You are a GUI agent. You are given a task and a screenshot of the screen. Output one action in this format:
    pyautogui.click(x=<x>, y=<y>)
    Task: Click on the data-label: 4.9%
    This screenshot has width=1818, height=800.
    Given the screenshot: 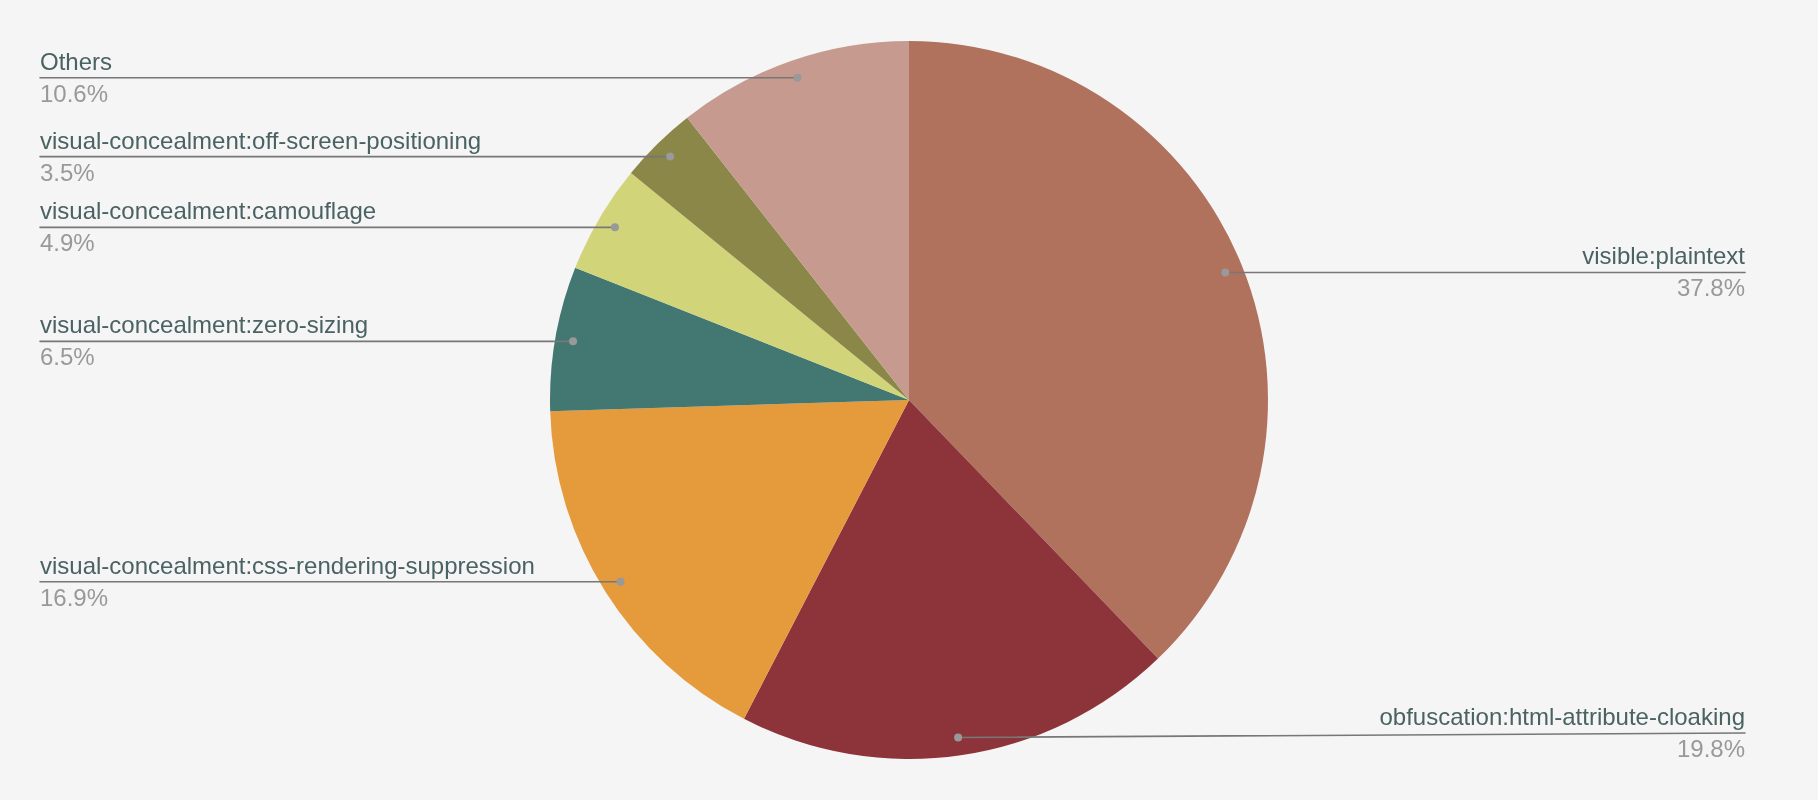 What is the action you would take?
    pyautogui.click(x=67, y=243)
    